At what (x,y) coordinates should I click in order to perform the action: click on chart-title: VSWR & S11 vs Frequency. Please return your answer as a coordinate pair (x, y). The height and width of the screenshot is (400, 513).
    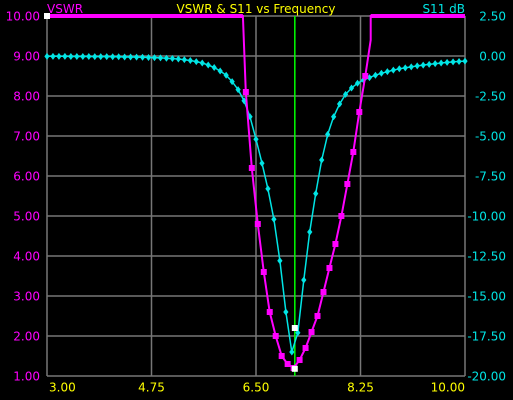
    Looking at the image, I should click on (256, 9).